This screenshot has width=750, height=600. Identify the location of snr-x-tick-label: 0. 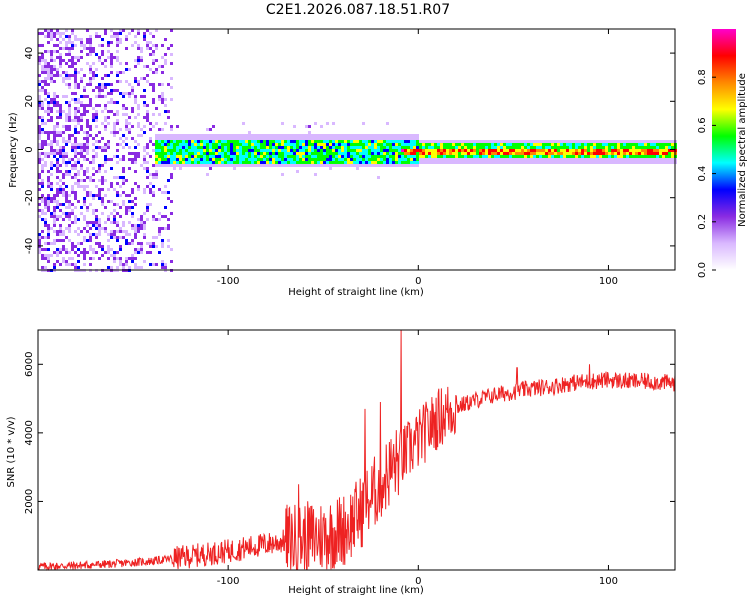
(418, 581).